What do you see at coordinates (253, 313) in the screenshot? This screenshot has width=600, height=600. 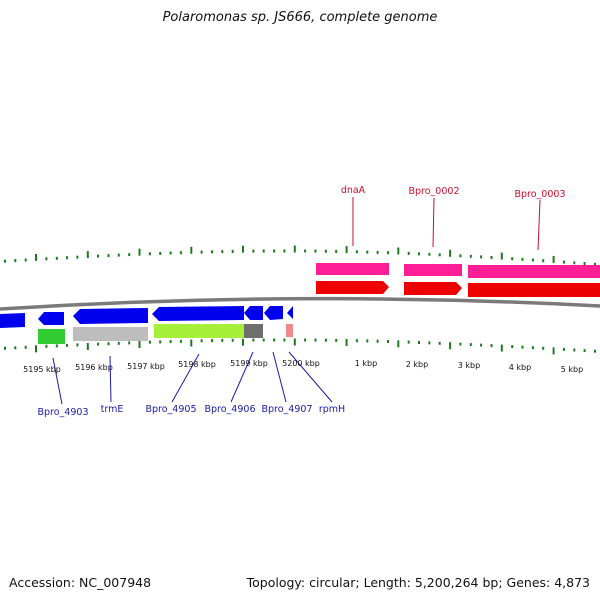 I see `cds-bpro-4906-arrow` at bounding box center [253, 313].